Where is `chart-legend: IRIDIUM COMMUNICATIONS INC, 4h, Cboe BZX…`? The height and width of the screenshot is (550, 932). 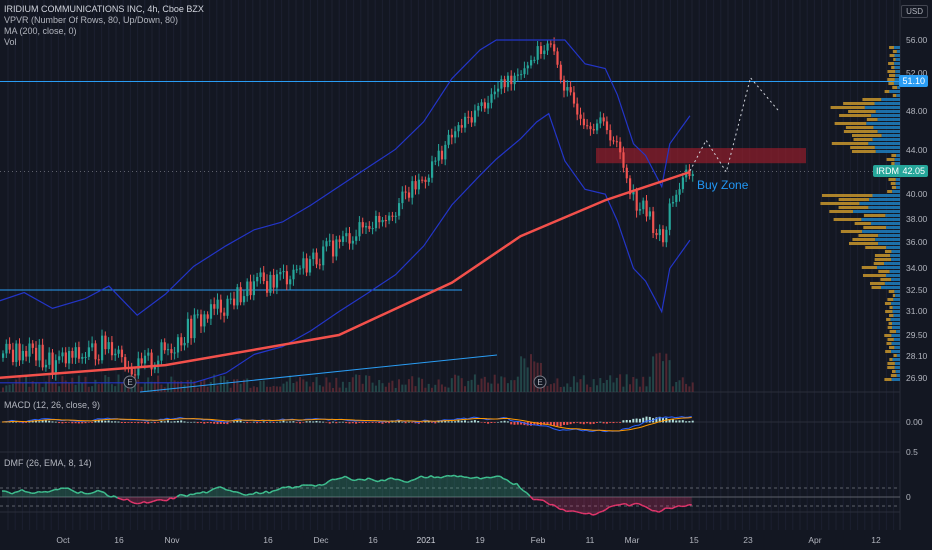 chart-legend: IRIDIUM COMMUNICATIONS INC, 4h, Cboe BZX… is located at coordinates (104, 26).